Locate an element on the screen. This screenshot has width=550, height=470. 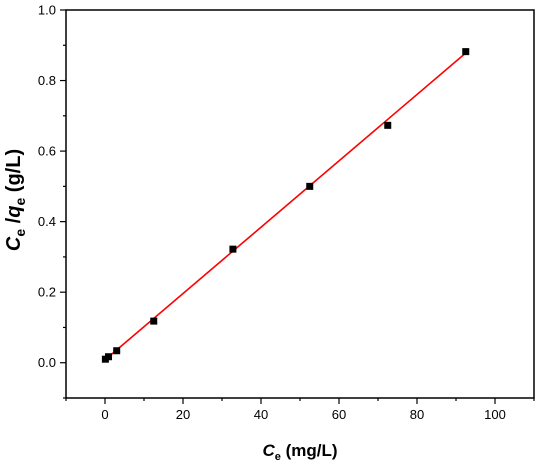
x-title-main: C is located at coordinates (268, 450).